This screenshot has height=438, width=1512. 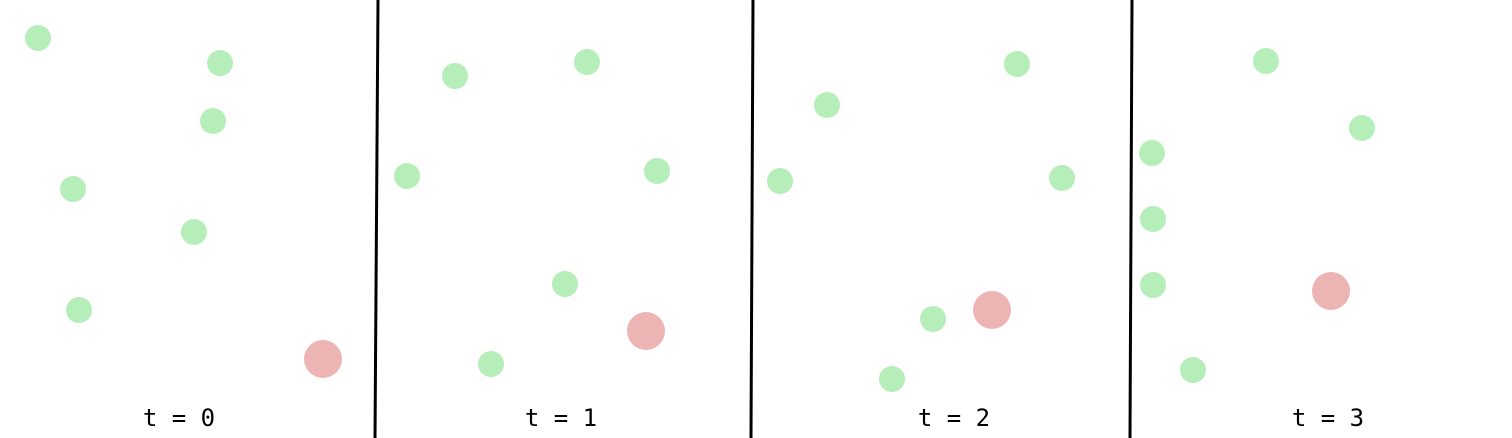 What do you see at coordinates (954, 418) in the screenshot?
I see `frame-label: t = 2` at bounding box center [954, 418].